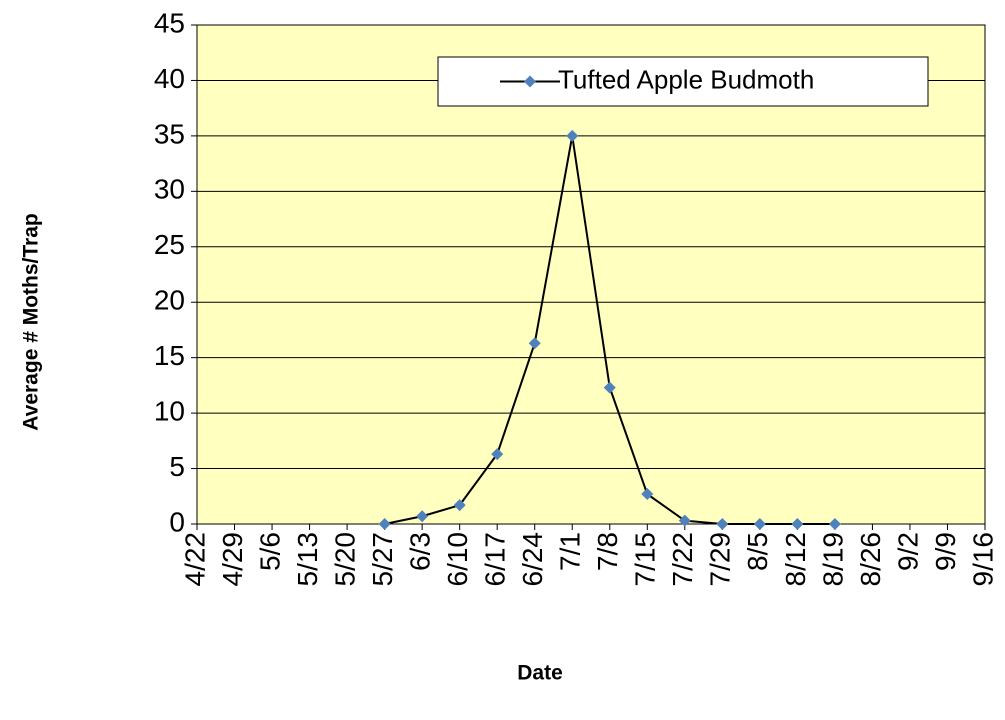  Describe the element at coordinates (269, 551) in the screenshot. I see `x-tick-label: 5/6` at that location.